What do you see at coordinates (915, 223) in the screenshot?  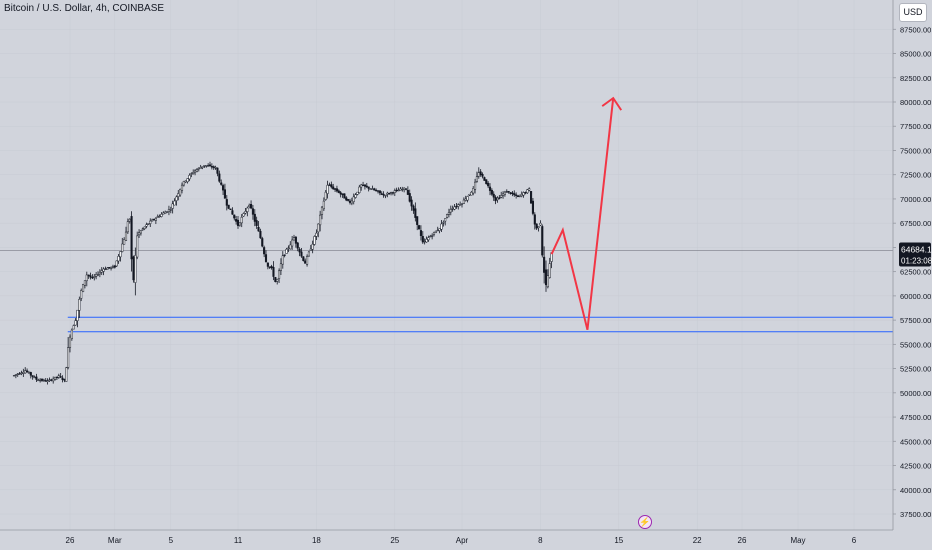 I see `price-tick-label-12: 67500.00` at bounding box center [915, 223].